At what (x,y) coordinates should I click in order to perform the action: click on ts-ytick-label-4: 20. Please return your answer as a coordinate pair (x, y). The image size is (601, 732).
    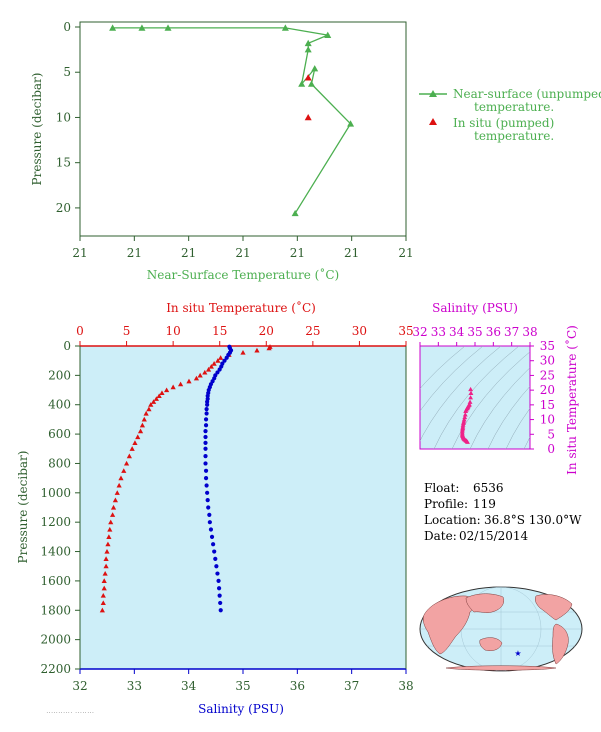
    Looking at the image, I should click on (547, 390).